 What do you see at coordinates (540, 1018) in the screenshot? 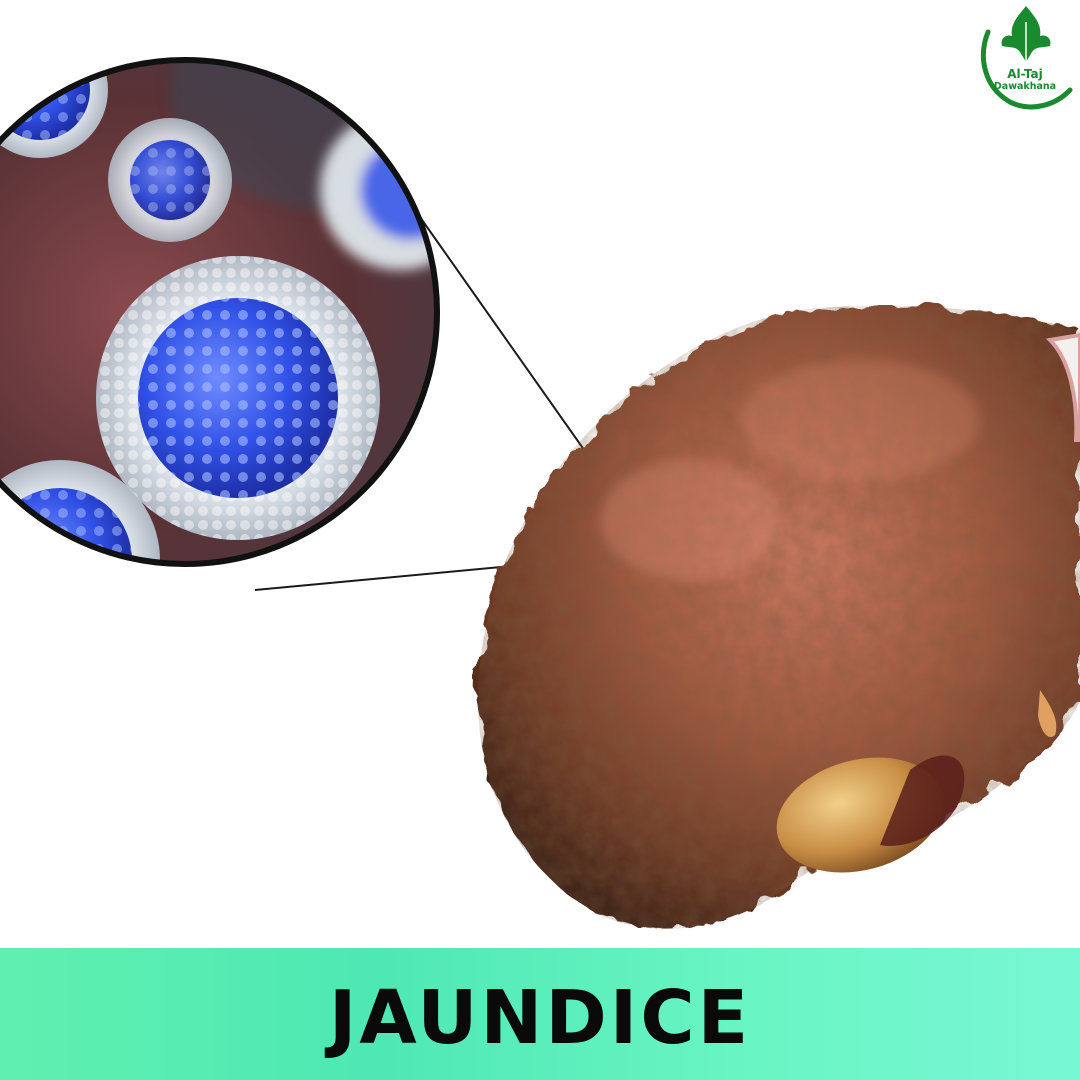
I see `banner-title: JAUNDICE` at bounding box center [540, 1018].